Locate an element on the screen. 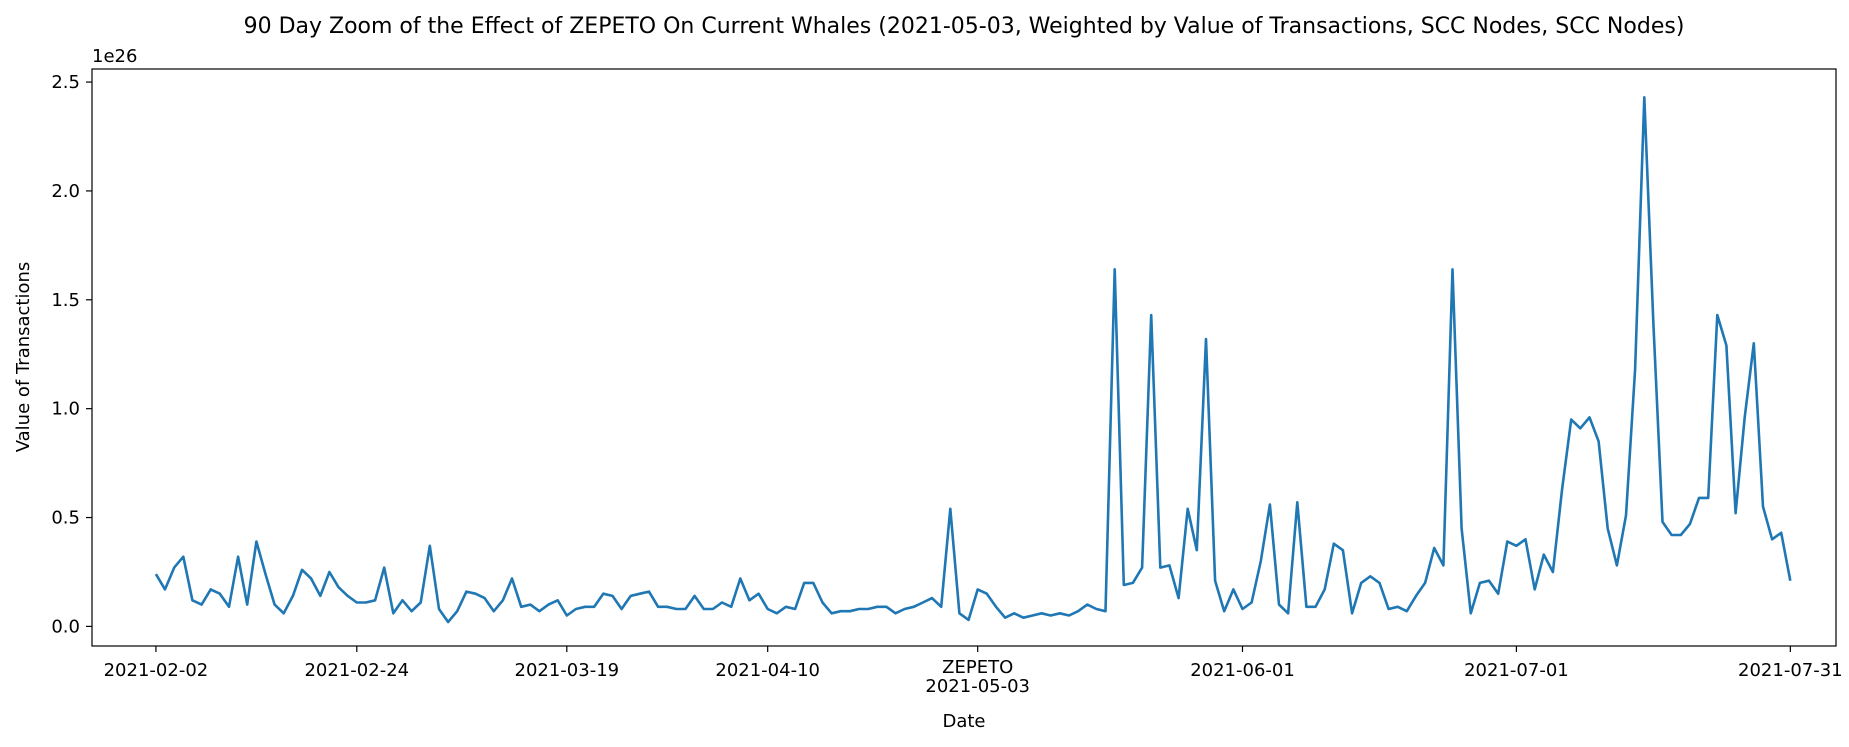 This screenshot has height=747, width=1849. x-axis-label: Date is located at coordinates (963, 721).